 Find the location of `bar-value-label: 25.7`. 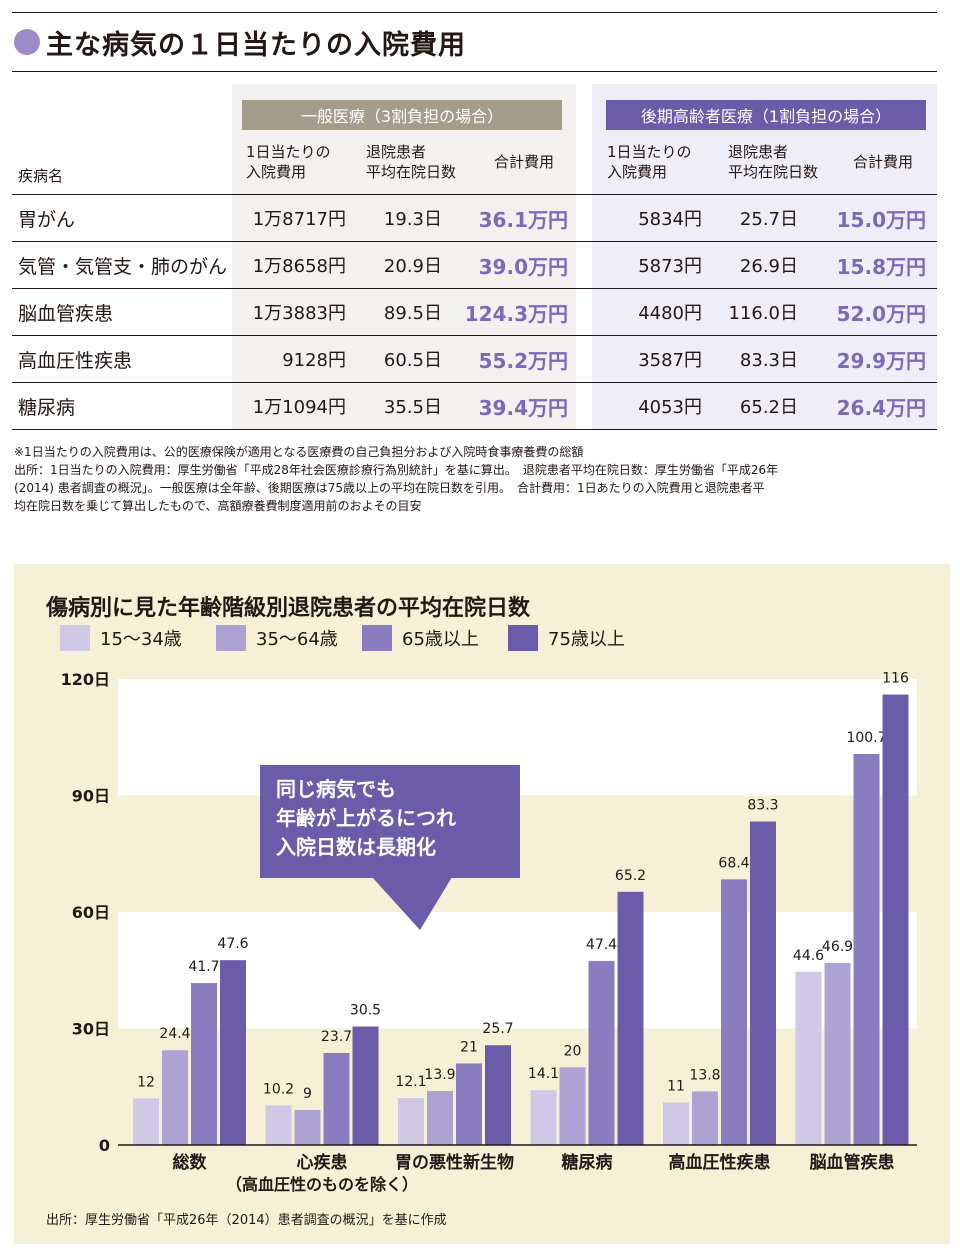

bar-value-label: 25.7 is located at coordinates (497, 1029).